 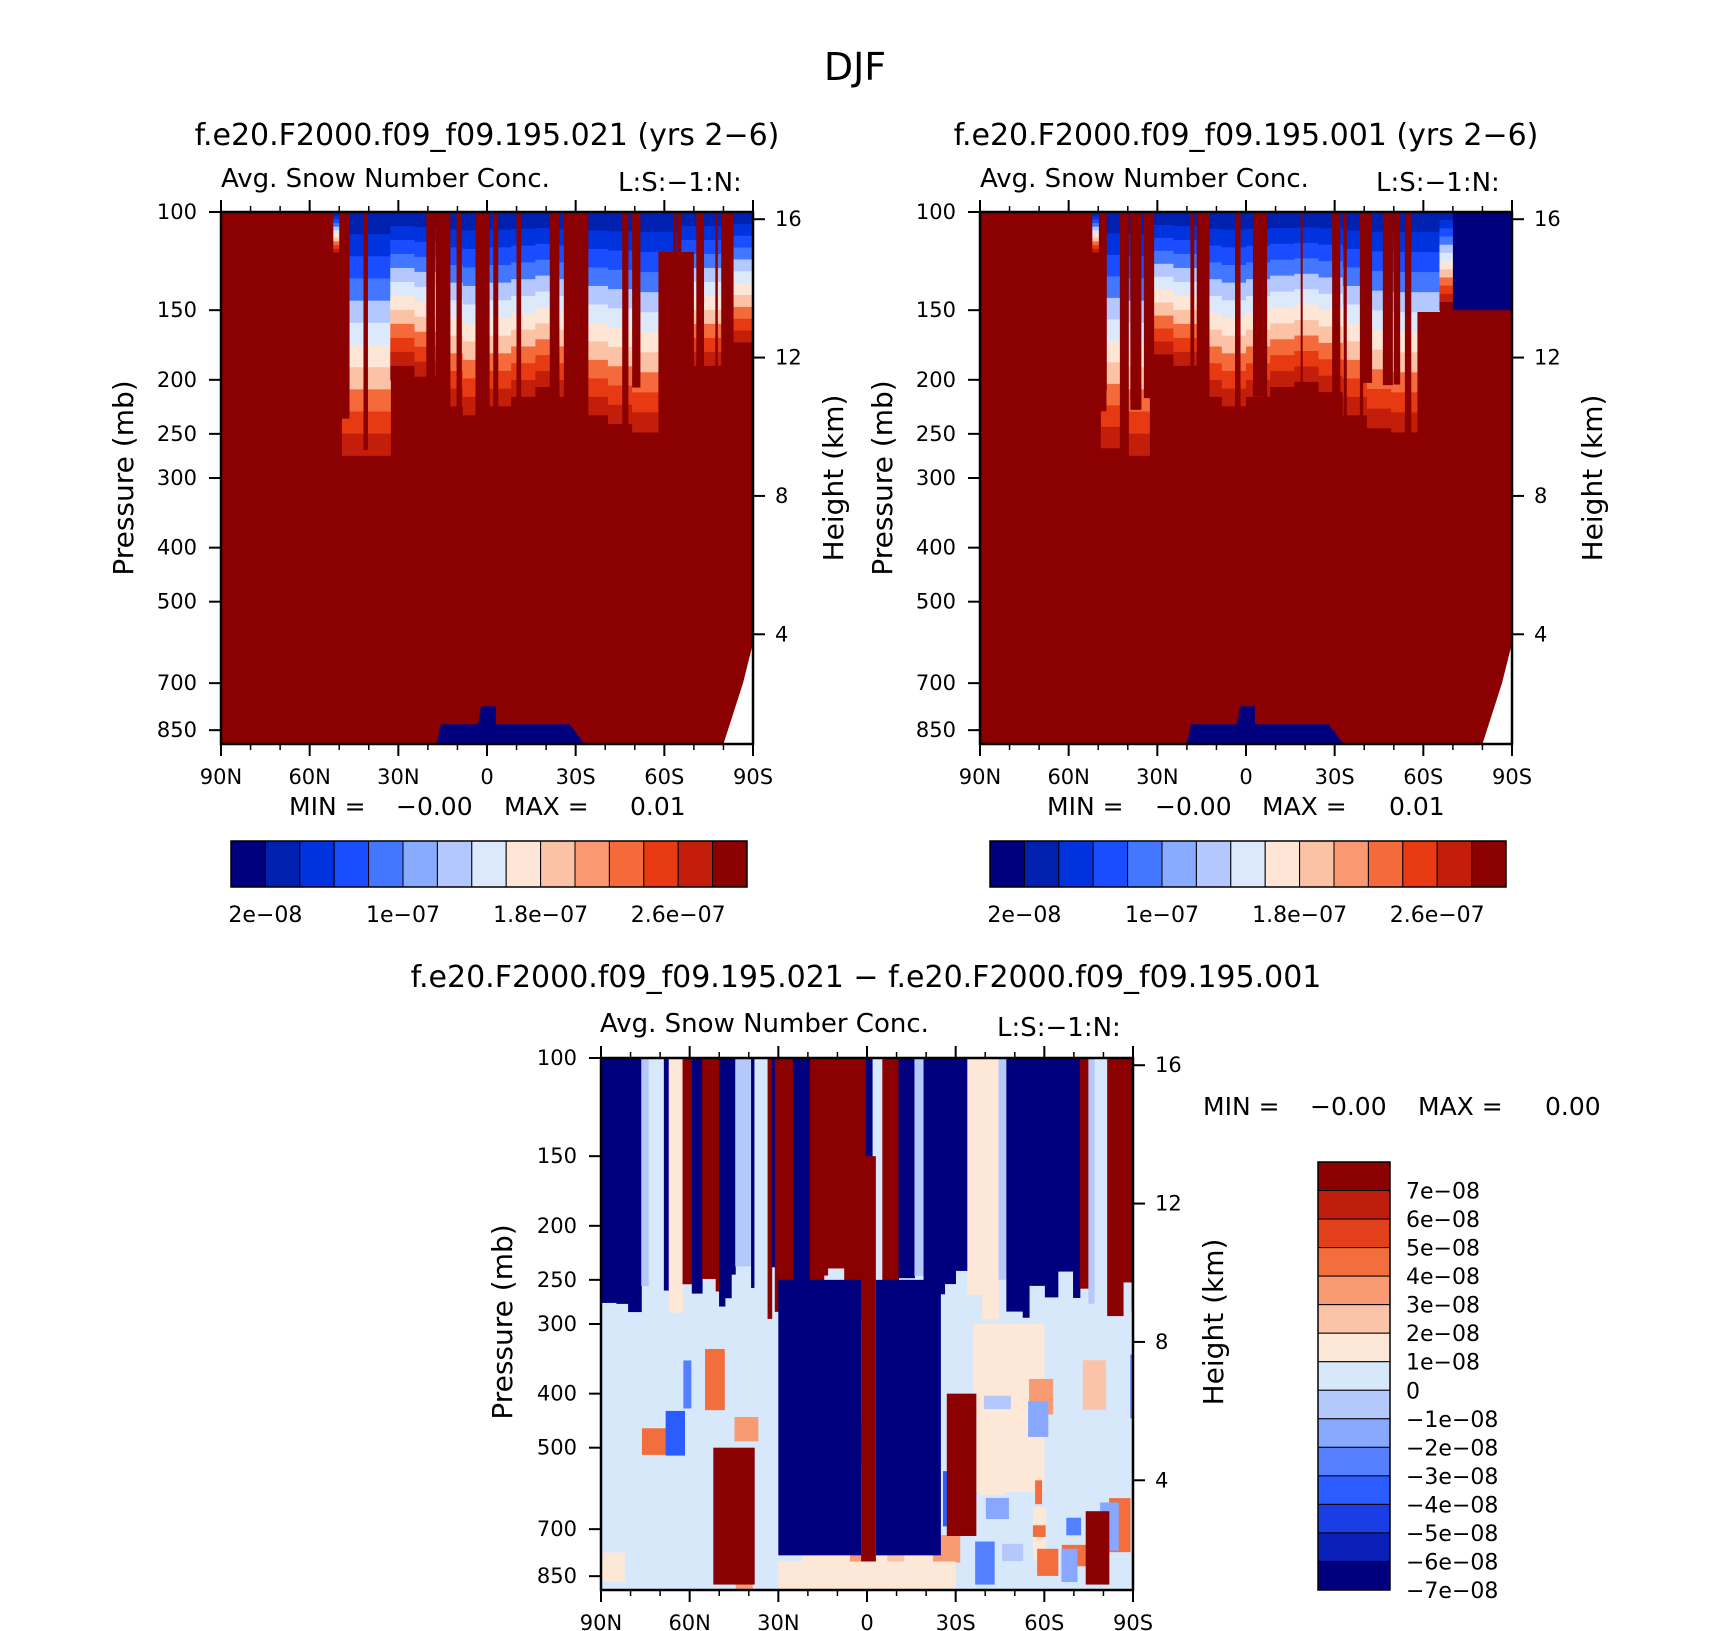 What do you see at coordinates (385, 179) in the screenshot?
I see `case-panel-subtitle: Avg. Snow Number Conc.` at bounding box center [385, 179].